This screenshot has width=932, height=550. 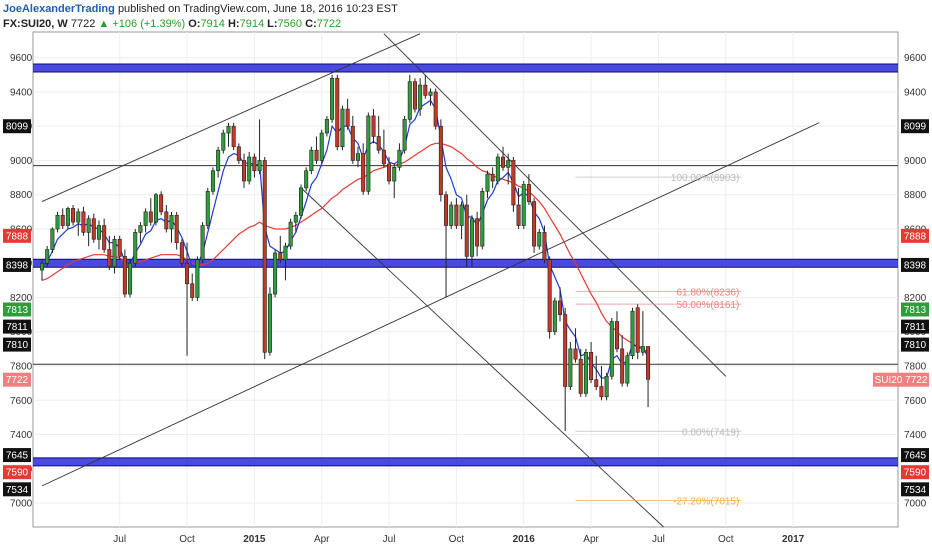 I want to click on y-tick-label-left: 7800, so click(x=21, y=366).